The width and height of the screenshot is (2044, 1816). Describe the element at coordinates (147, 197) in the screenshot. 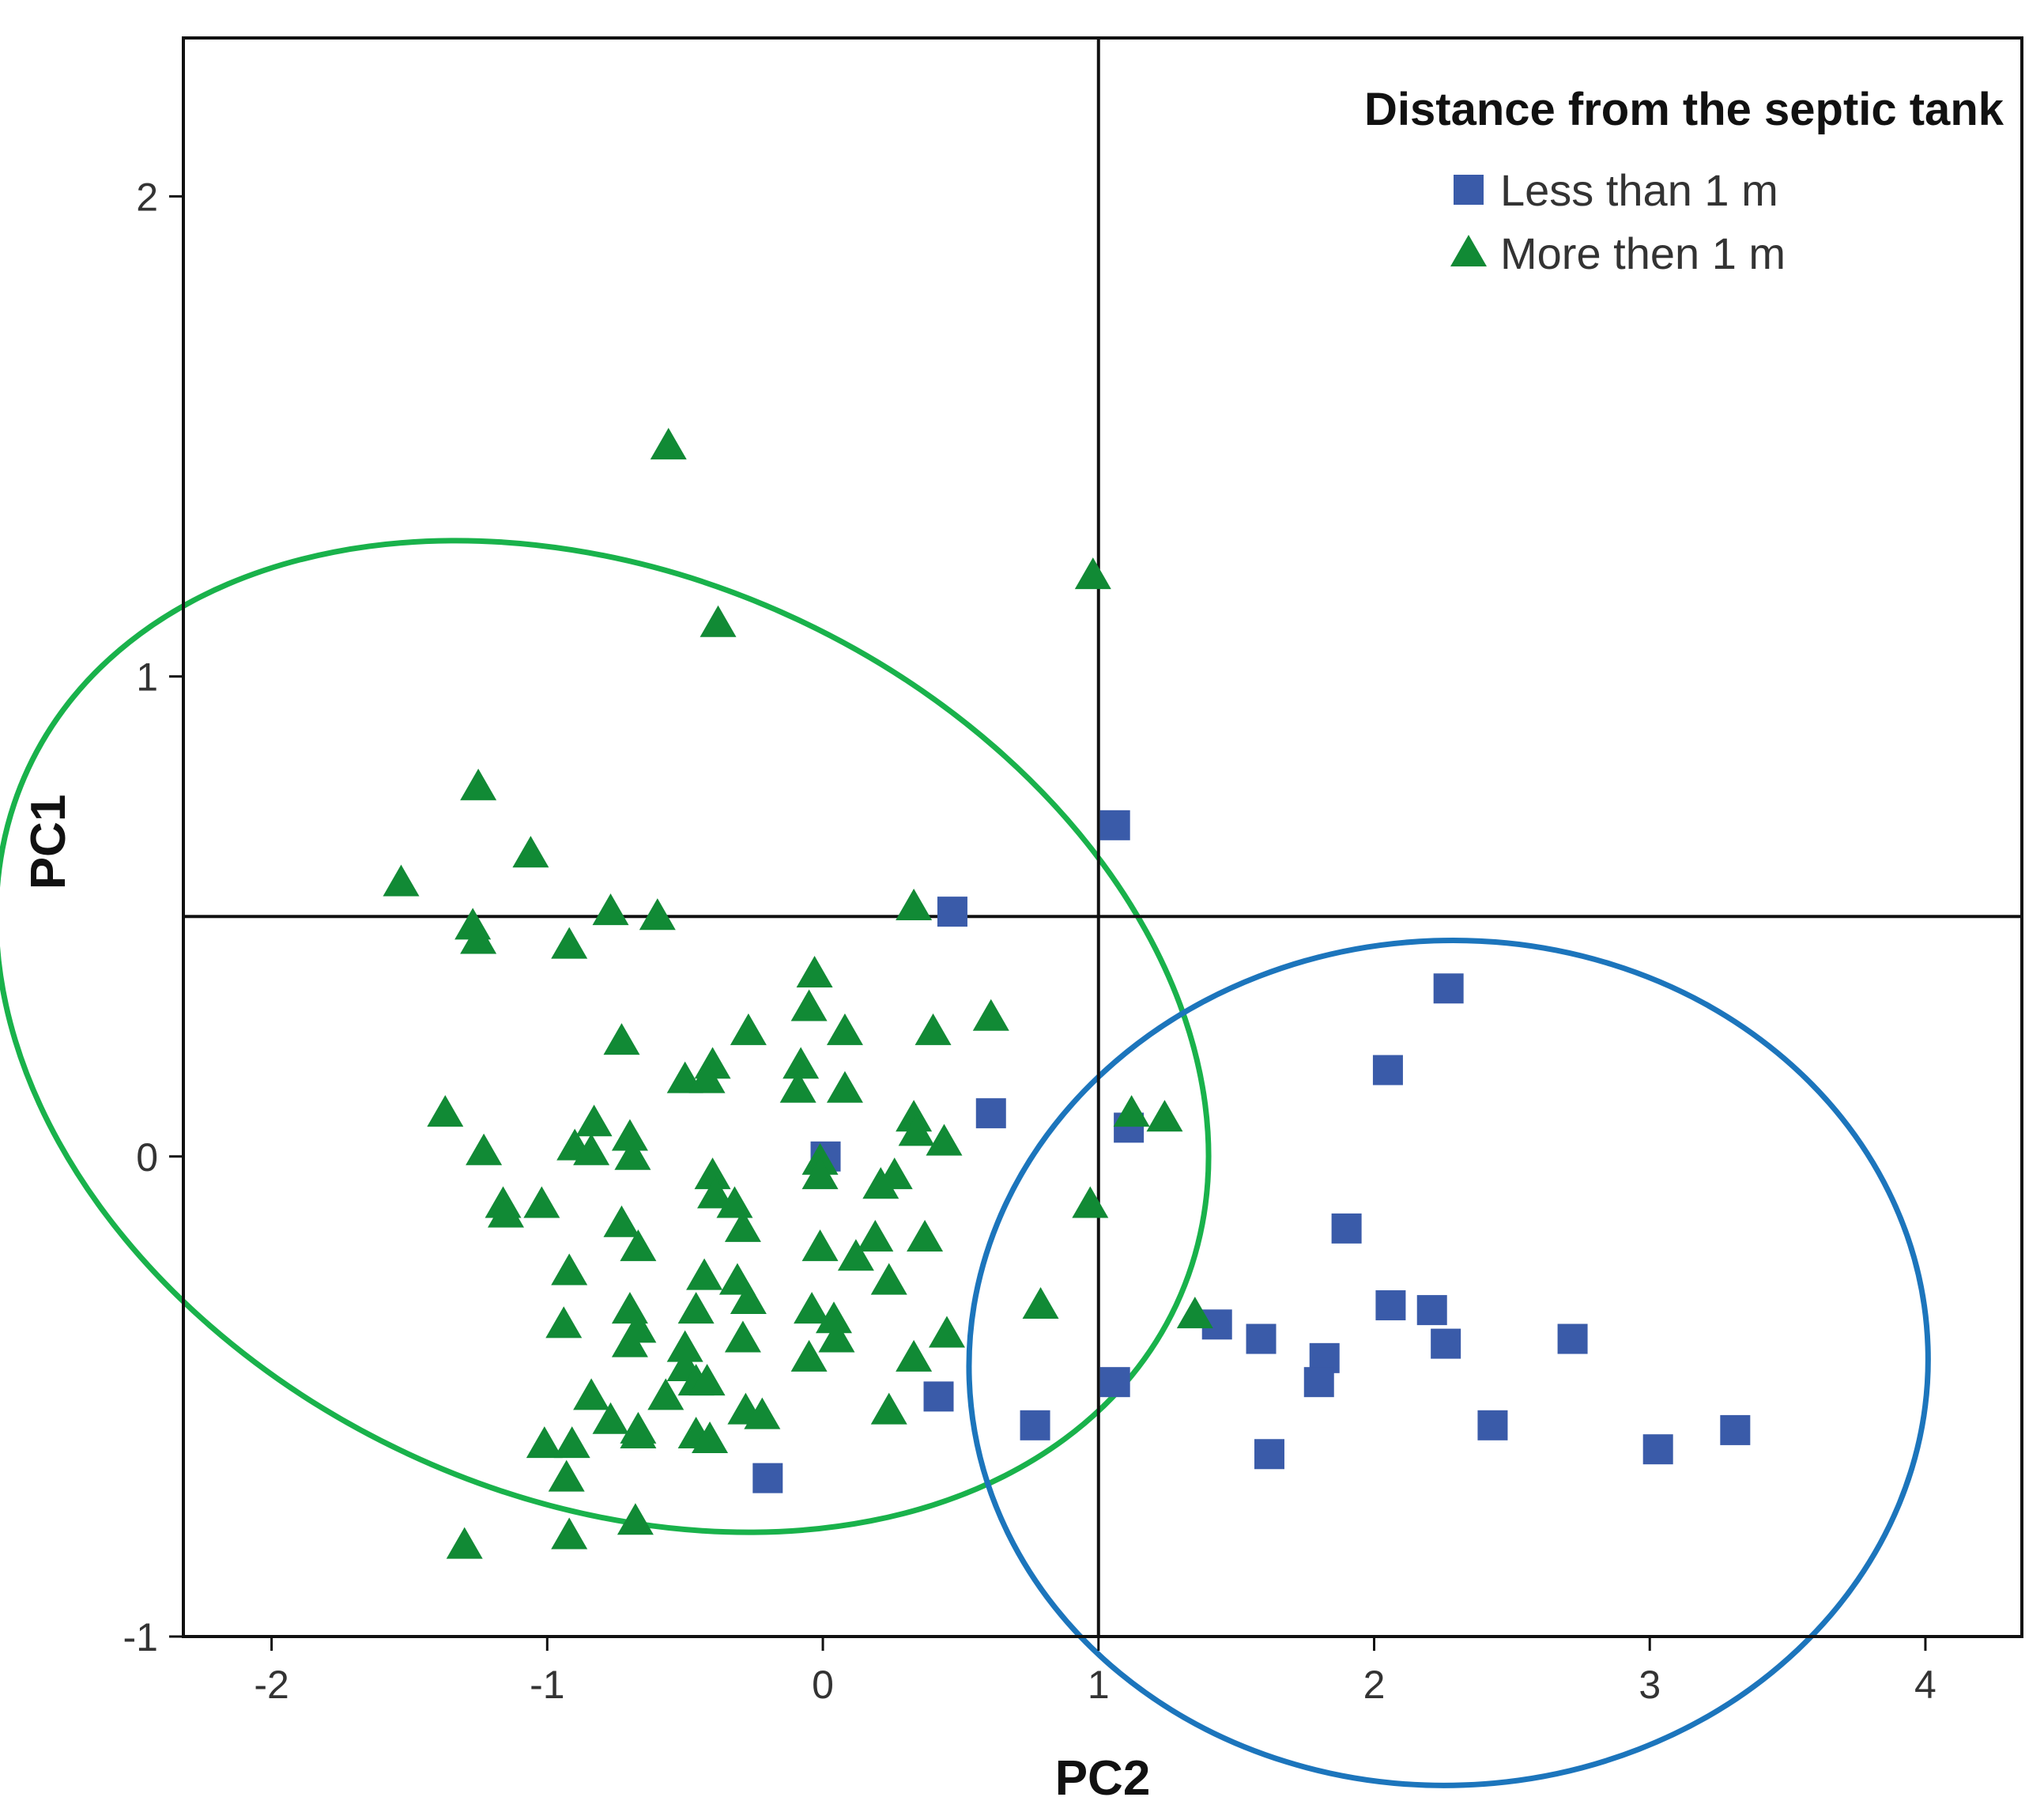

I see `y-tick-label: 2` at that location.